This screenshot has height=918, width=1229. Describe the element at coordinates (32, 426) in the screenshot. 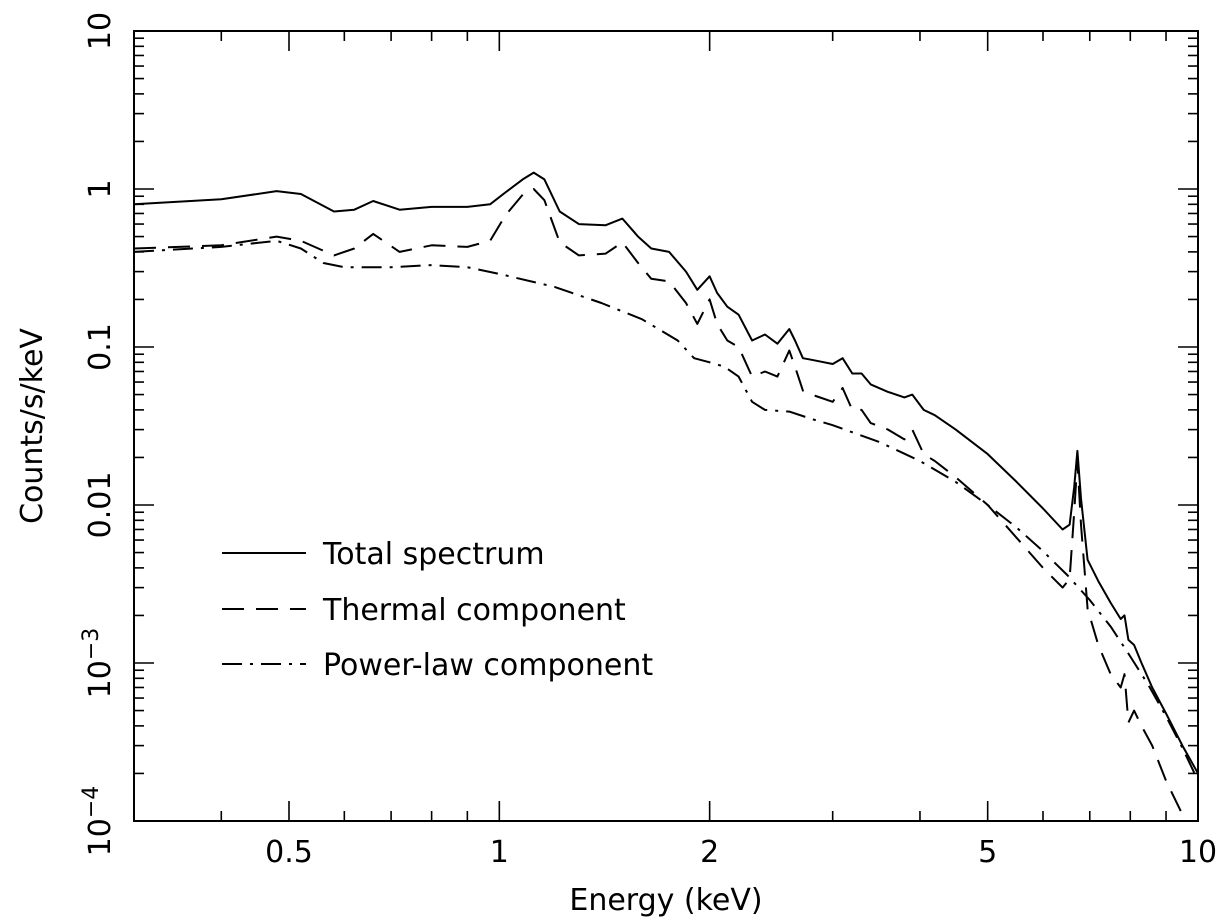

I see `y-axis-label: Counts/s/keV` at that location.